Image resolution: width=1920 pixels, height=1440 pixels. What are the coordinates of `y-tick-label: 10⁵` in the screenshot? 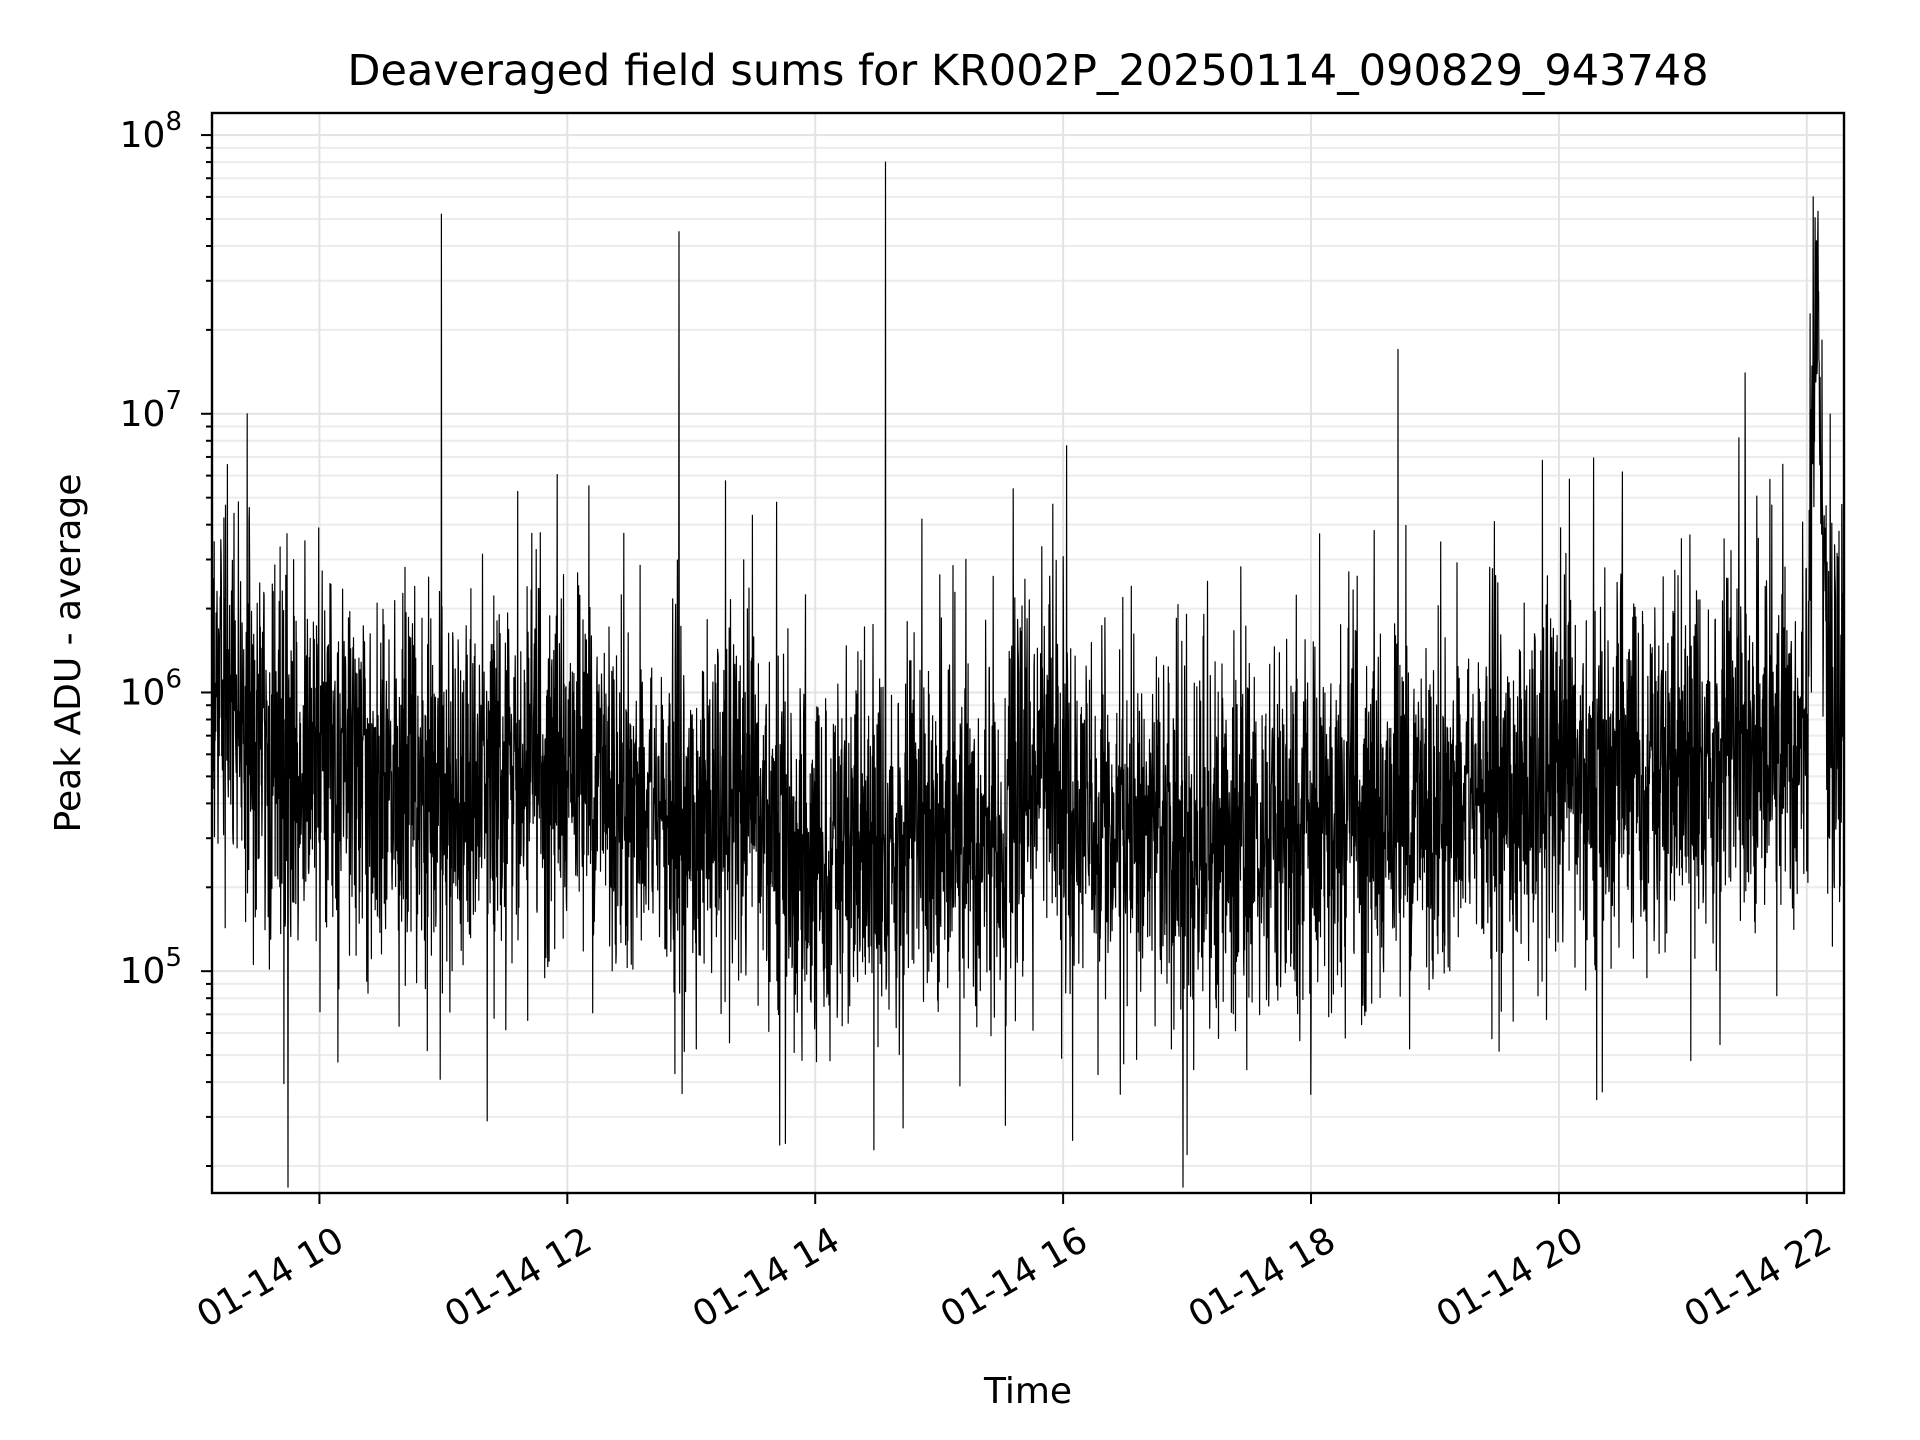 It's located at (151, 967).